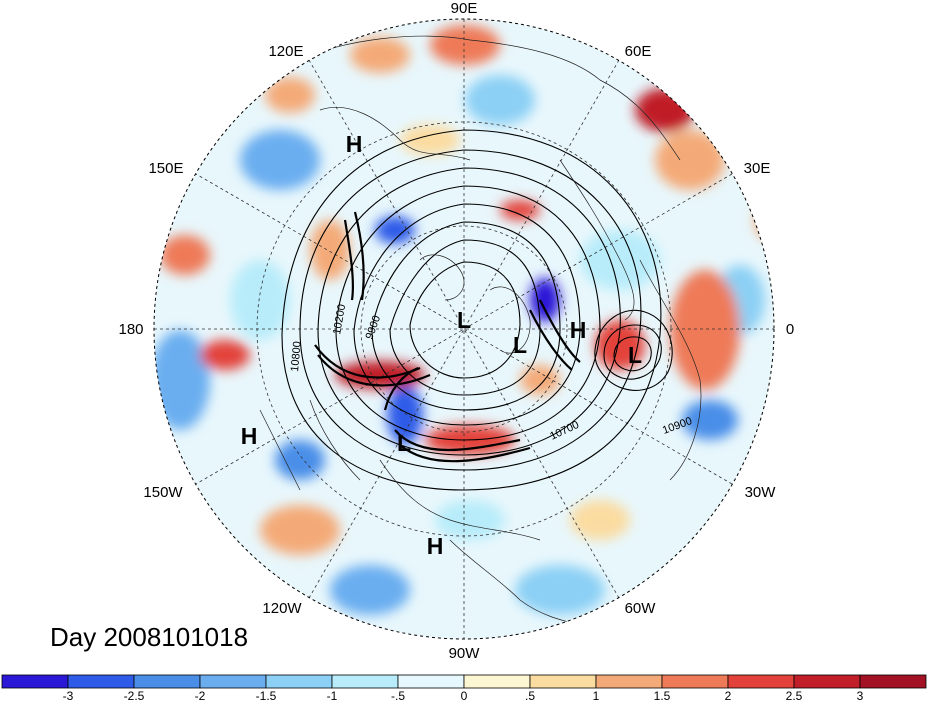 Image resolution: width=928 pixels, height=702 pixels. I want to click on lon-label-180: 180, so click(130, 329).